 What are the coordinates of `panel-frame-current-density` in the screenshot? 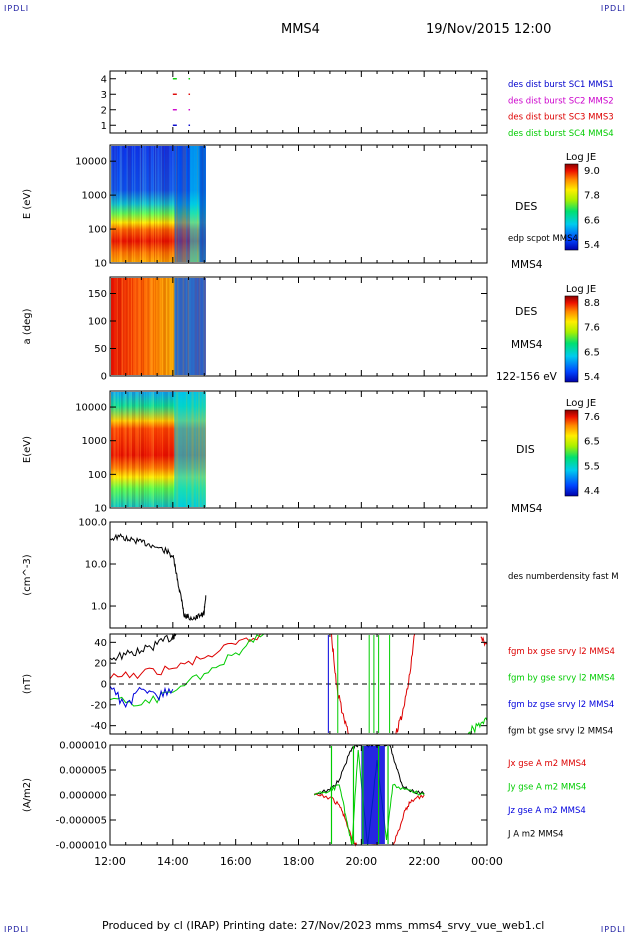 It's located at (298, 795).